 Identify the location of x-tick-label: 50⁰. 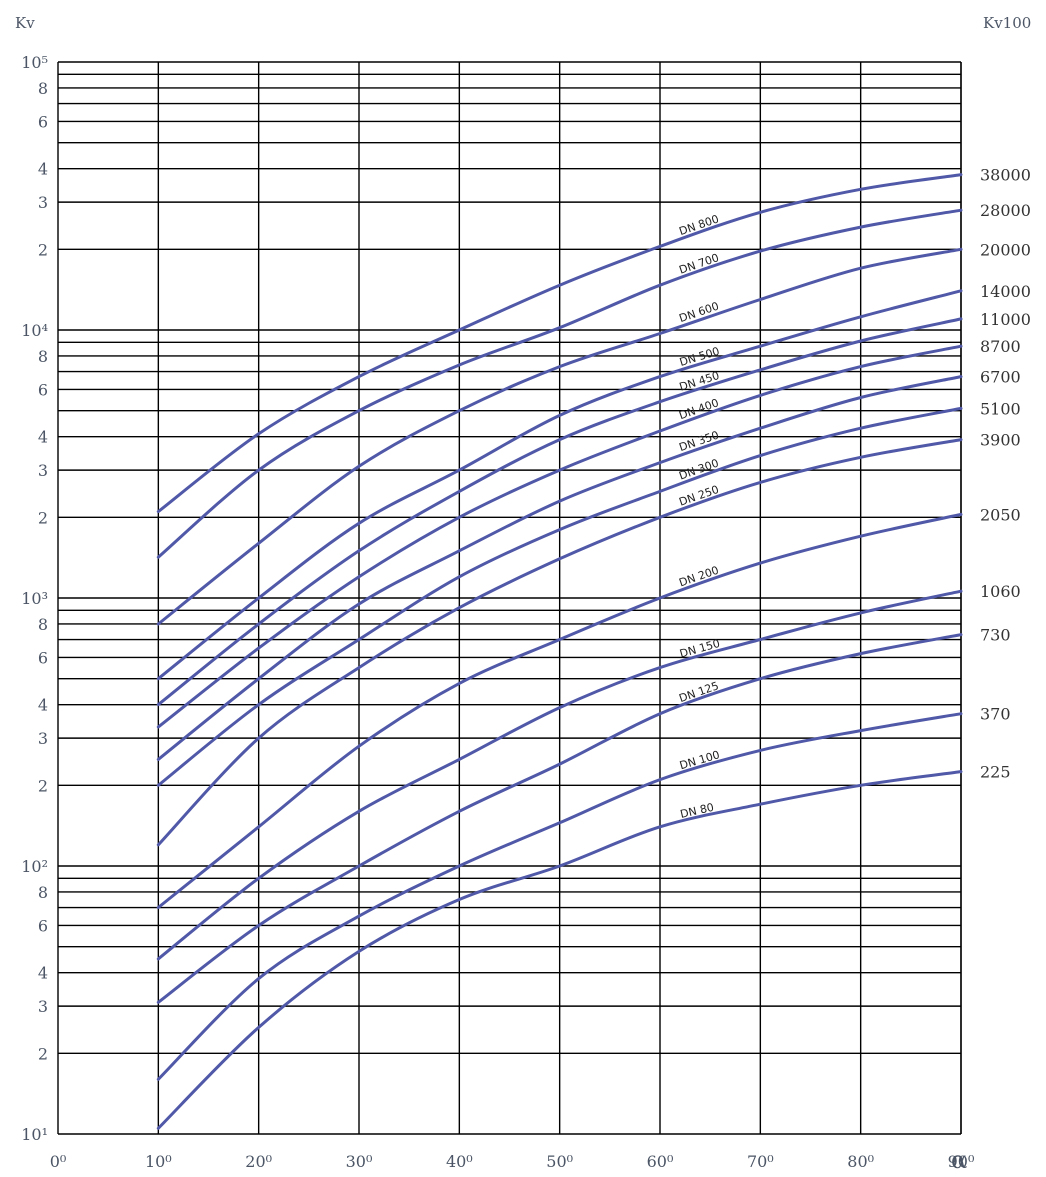
(559, 1161).